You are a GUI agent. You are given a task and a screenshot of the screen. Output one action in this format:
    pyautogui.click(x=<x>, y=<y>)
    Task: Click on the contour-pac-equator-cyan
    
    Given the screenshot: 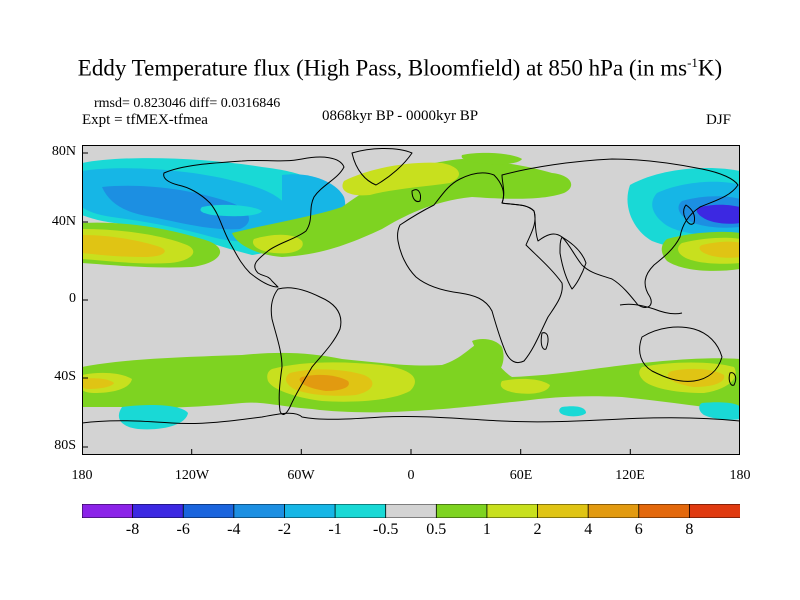 What is the action you would take?
    pyautogui.click(x=231, y=210)
    